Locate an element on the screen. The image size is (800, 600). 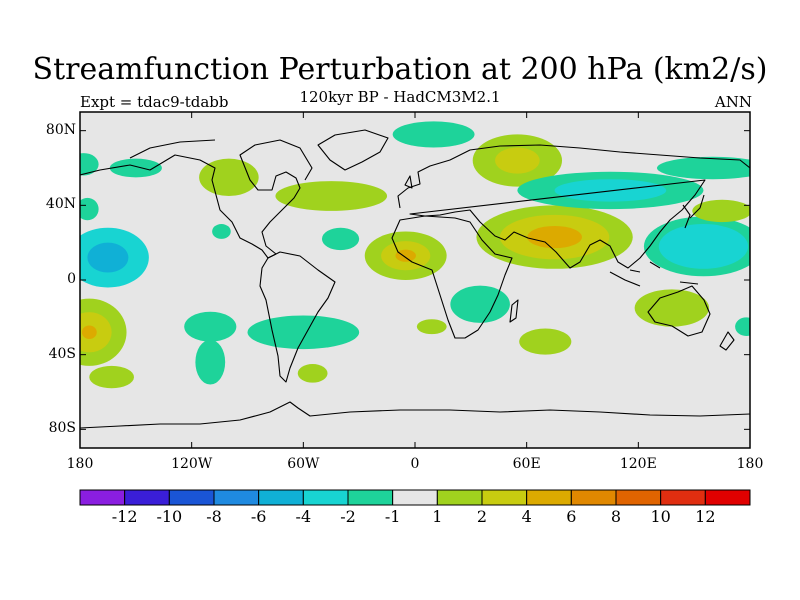
colorbar-tick-label: 6 is located at coordinates (571, 516).